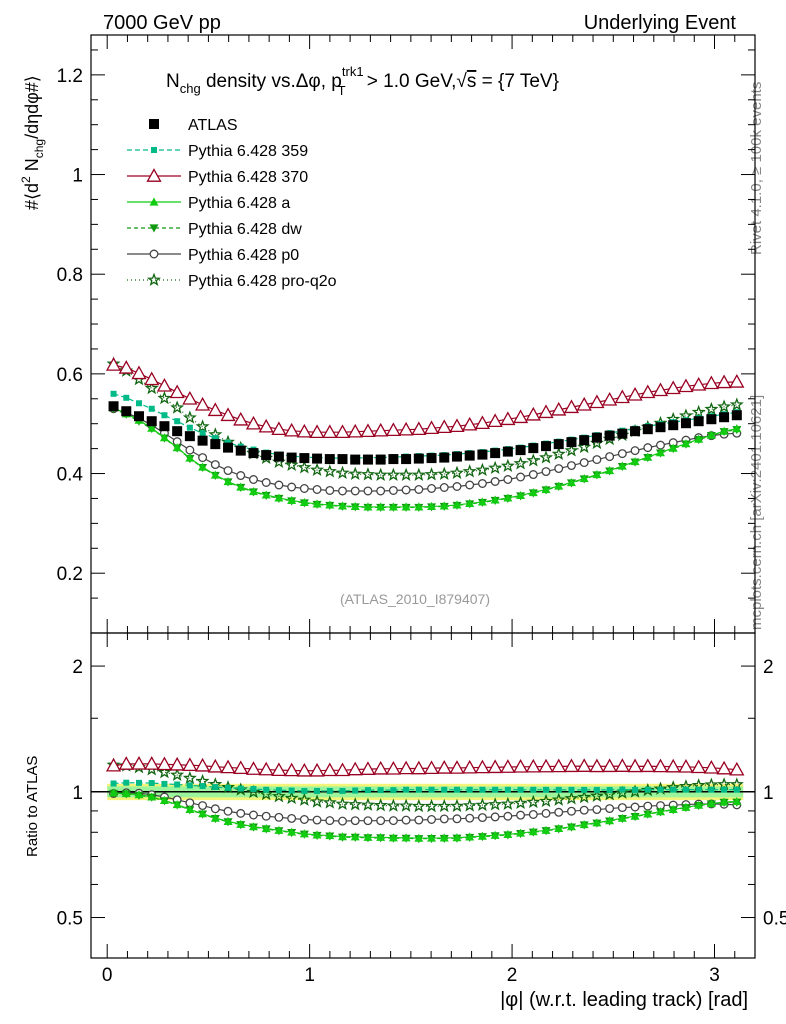 The width and height of the screenshot is (786, 1024). What do you see at coordinates (248, 177) in the screenshot?
I see `legend-label: Pythia 6.428 370` at bounding box center [248, 177].